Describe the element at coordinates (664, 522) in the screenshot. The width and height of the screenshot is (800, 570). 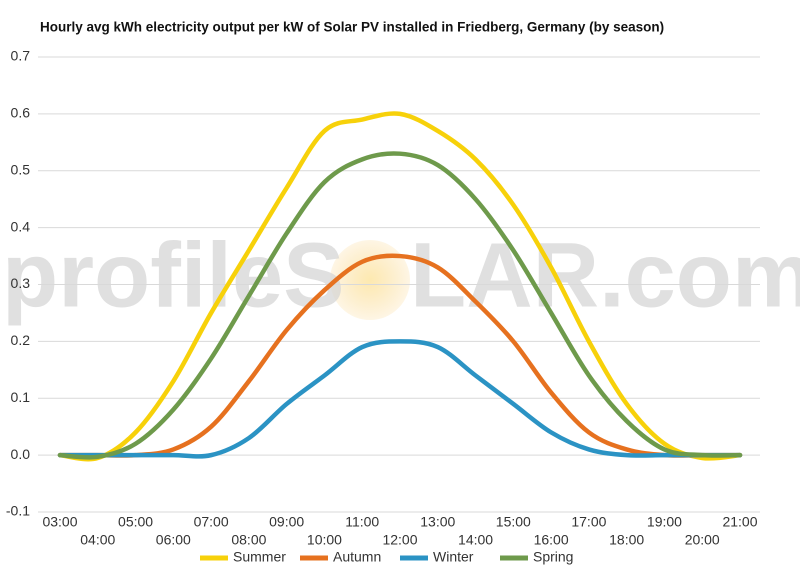
I see `x-tick-label: 19:00` at that location.